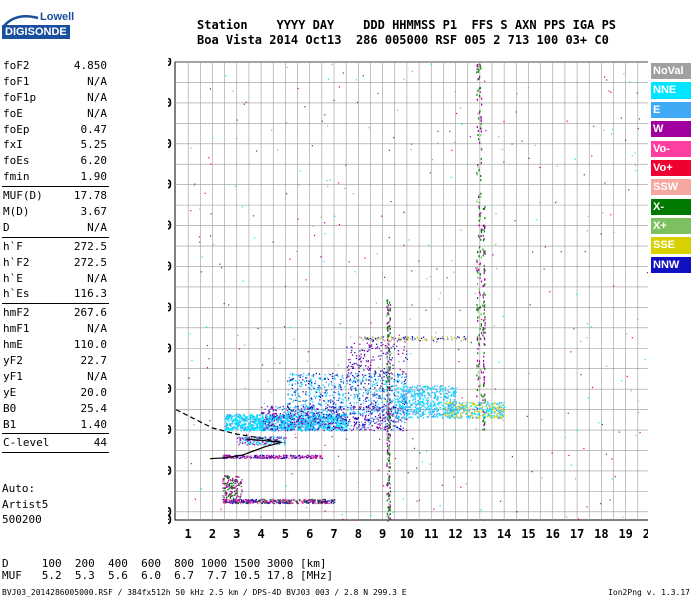  I want to click on param-row: yF1 N/A, so click(55, 377).